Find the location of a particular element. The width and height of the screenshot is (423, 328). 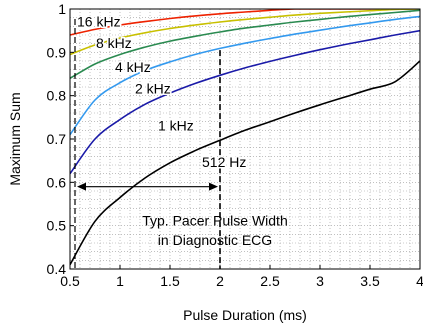

y-tick-label: 0.7 is located at coordinates (57, 139).